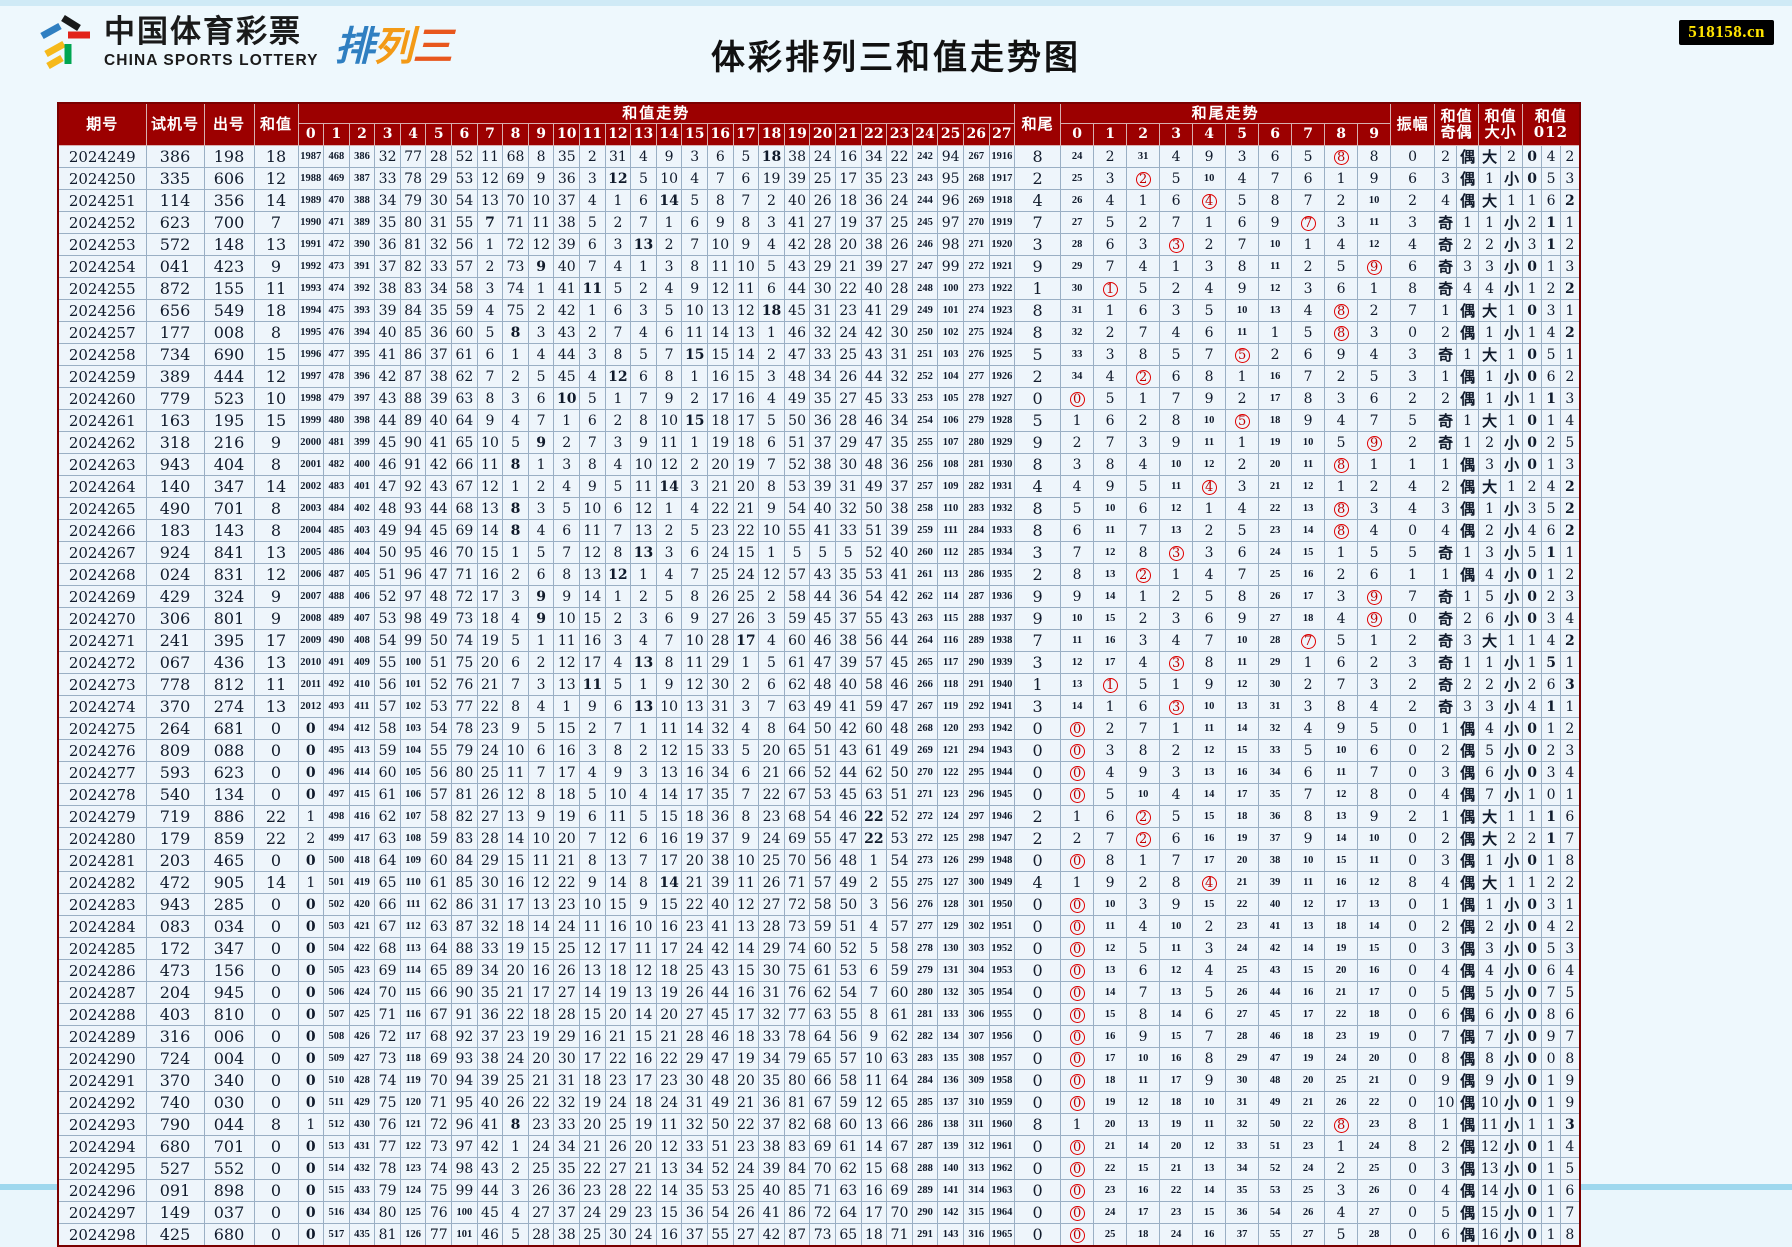 The width and height of the screenshot is (1792, 1247). What do you see at coordinates (1551, 992) in the screenshot?
I see `cell-zero12-1: 7` at bounding box center [1551, 992].